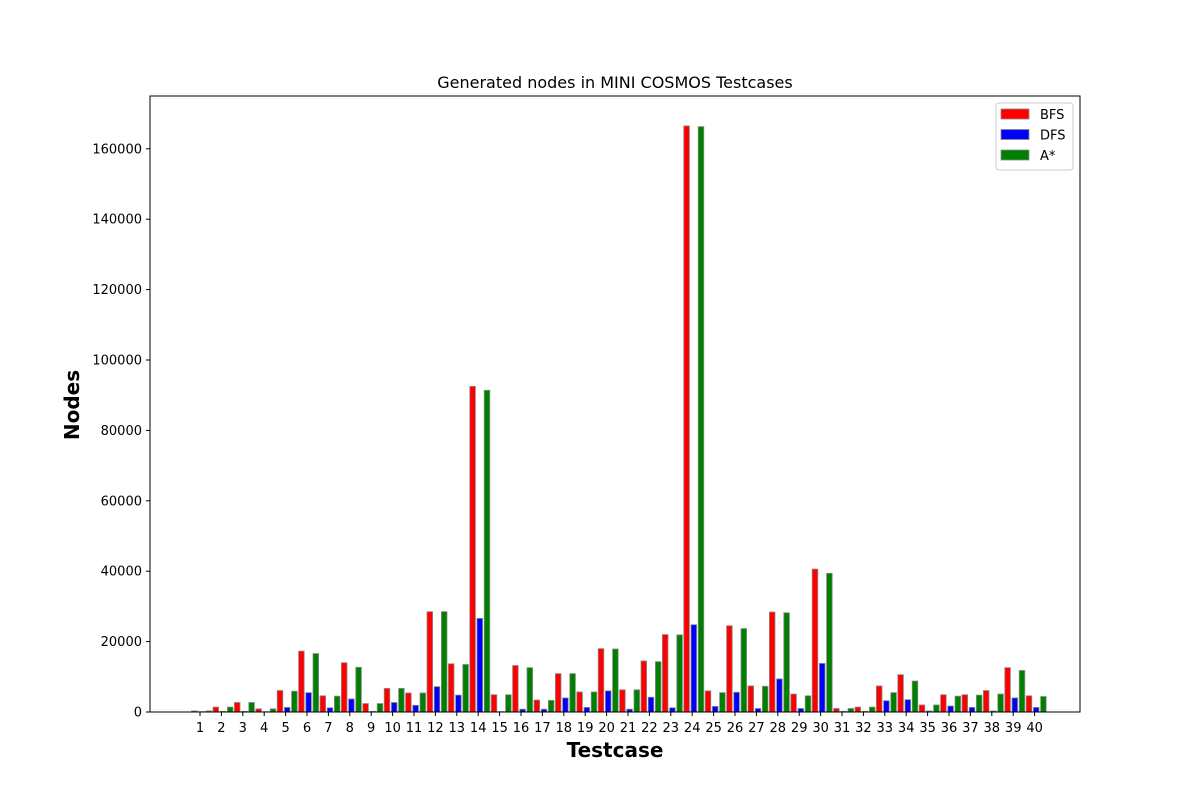  What do you see at coordinates (117, 220) in the screenshot?
I see `y-tick-label: 140000` at bounding box center [117, 220].